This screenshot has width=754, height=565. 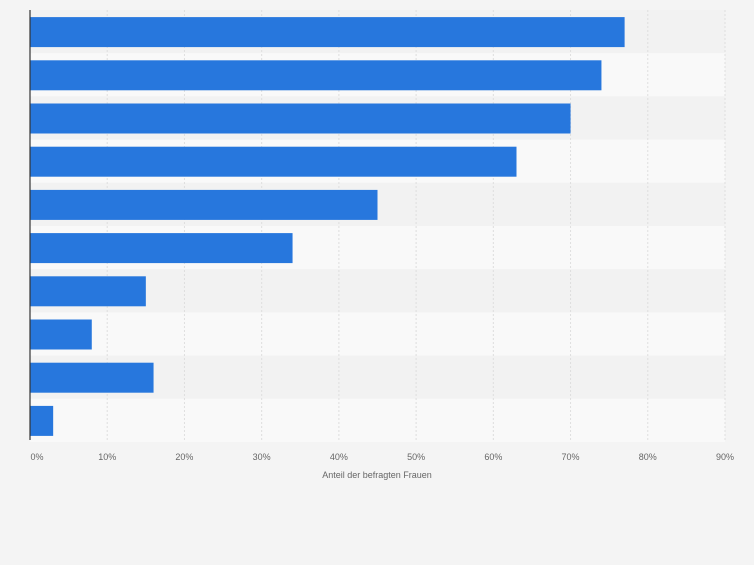 What do you see at coordinates (262, 457) in the screenshot?
I see `x-tick-label: 30%` at bounding box center [262, 457].